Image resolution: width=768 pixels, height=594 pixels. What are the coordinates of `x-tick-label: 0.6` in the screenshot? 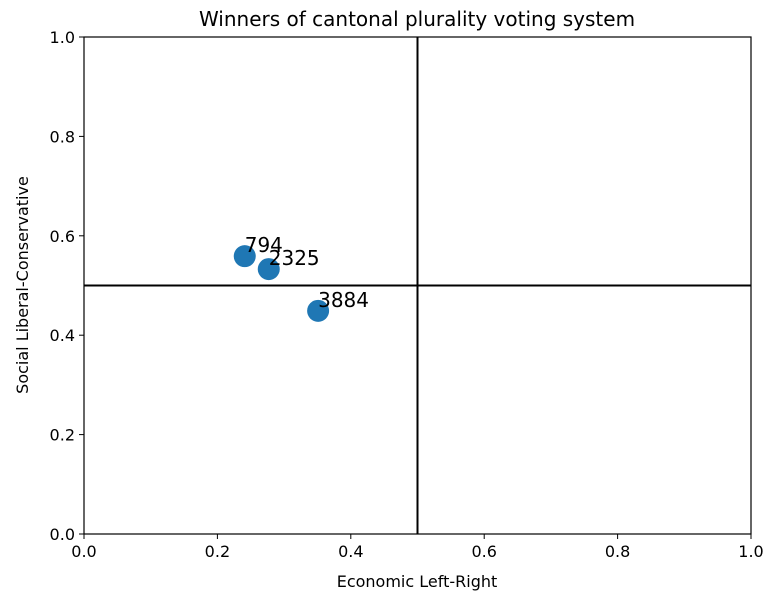 It's located at (483, 551).